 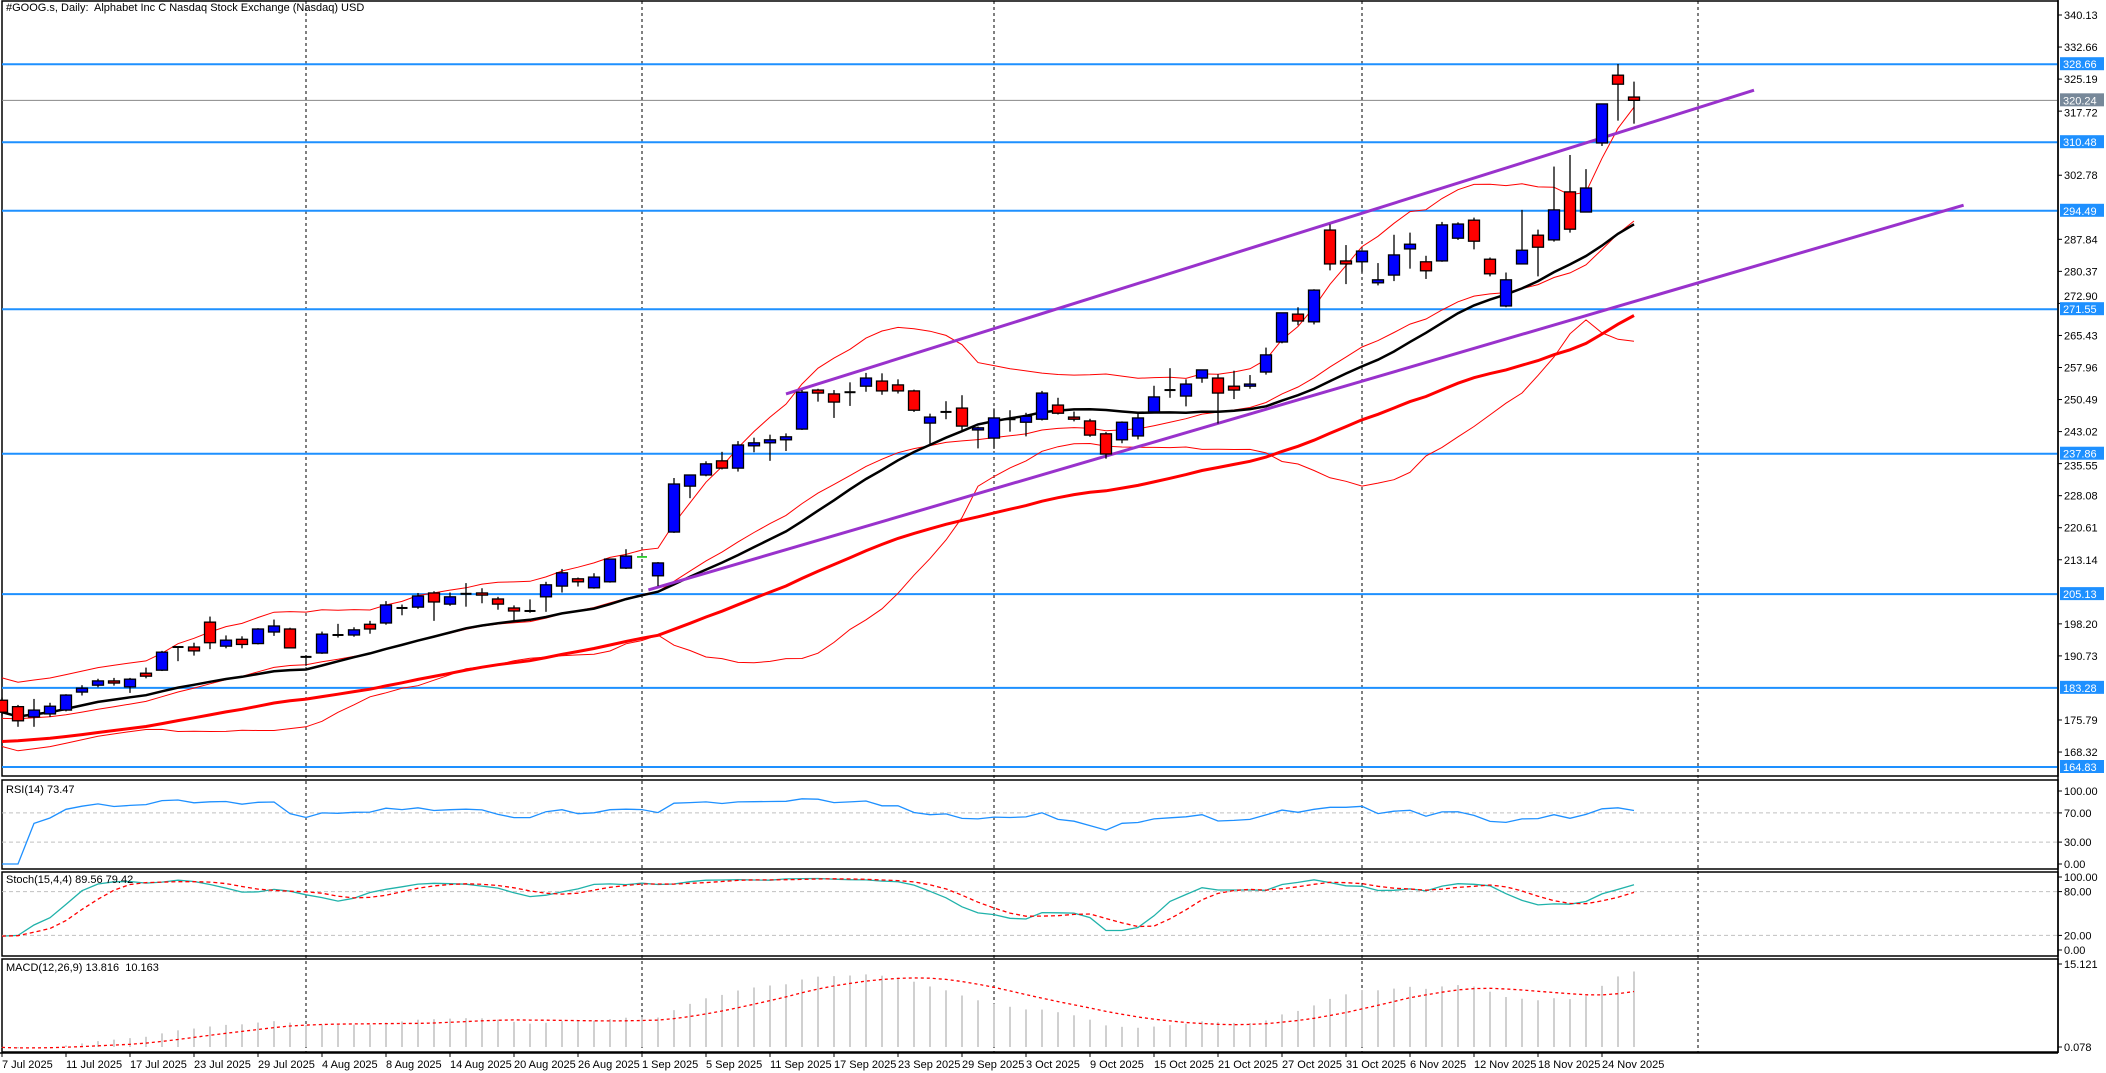 I want to click on price-tick-label: 287.84, so click(x=2081, y=240).